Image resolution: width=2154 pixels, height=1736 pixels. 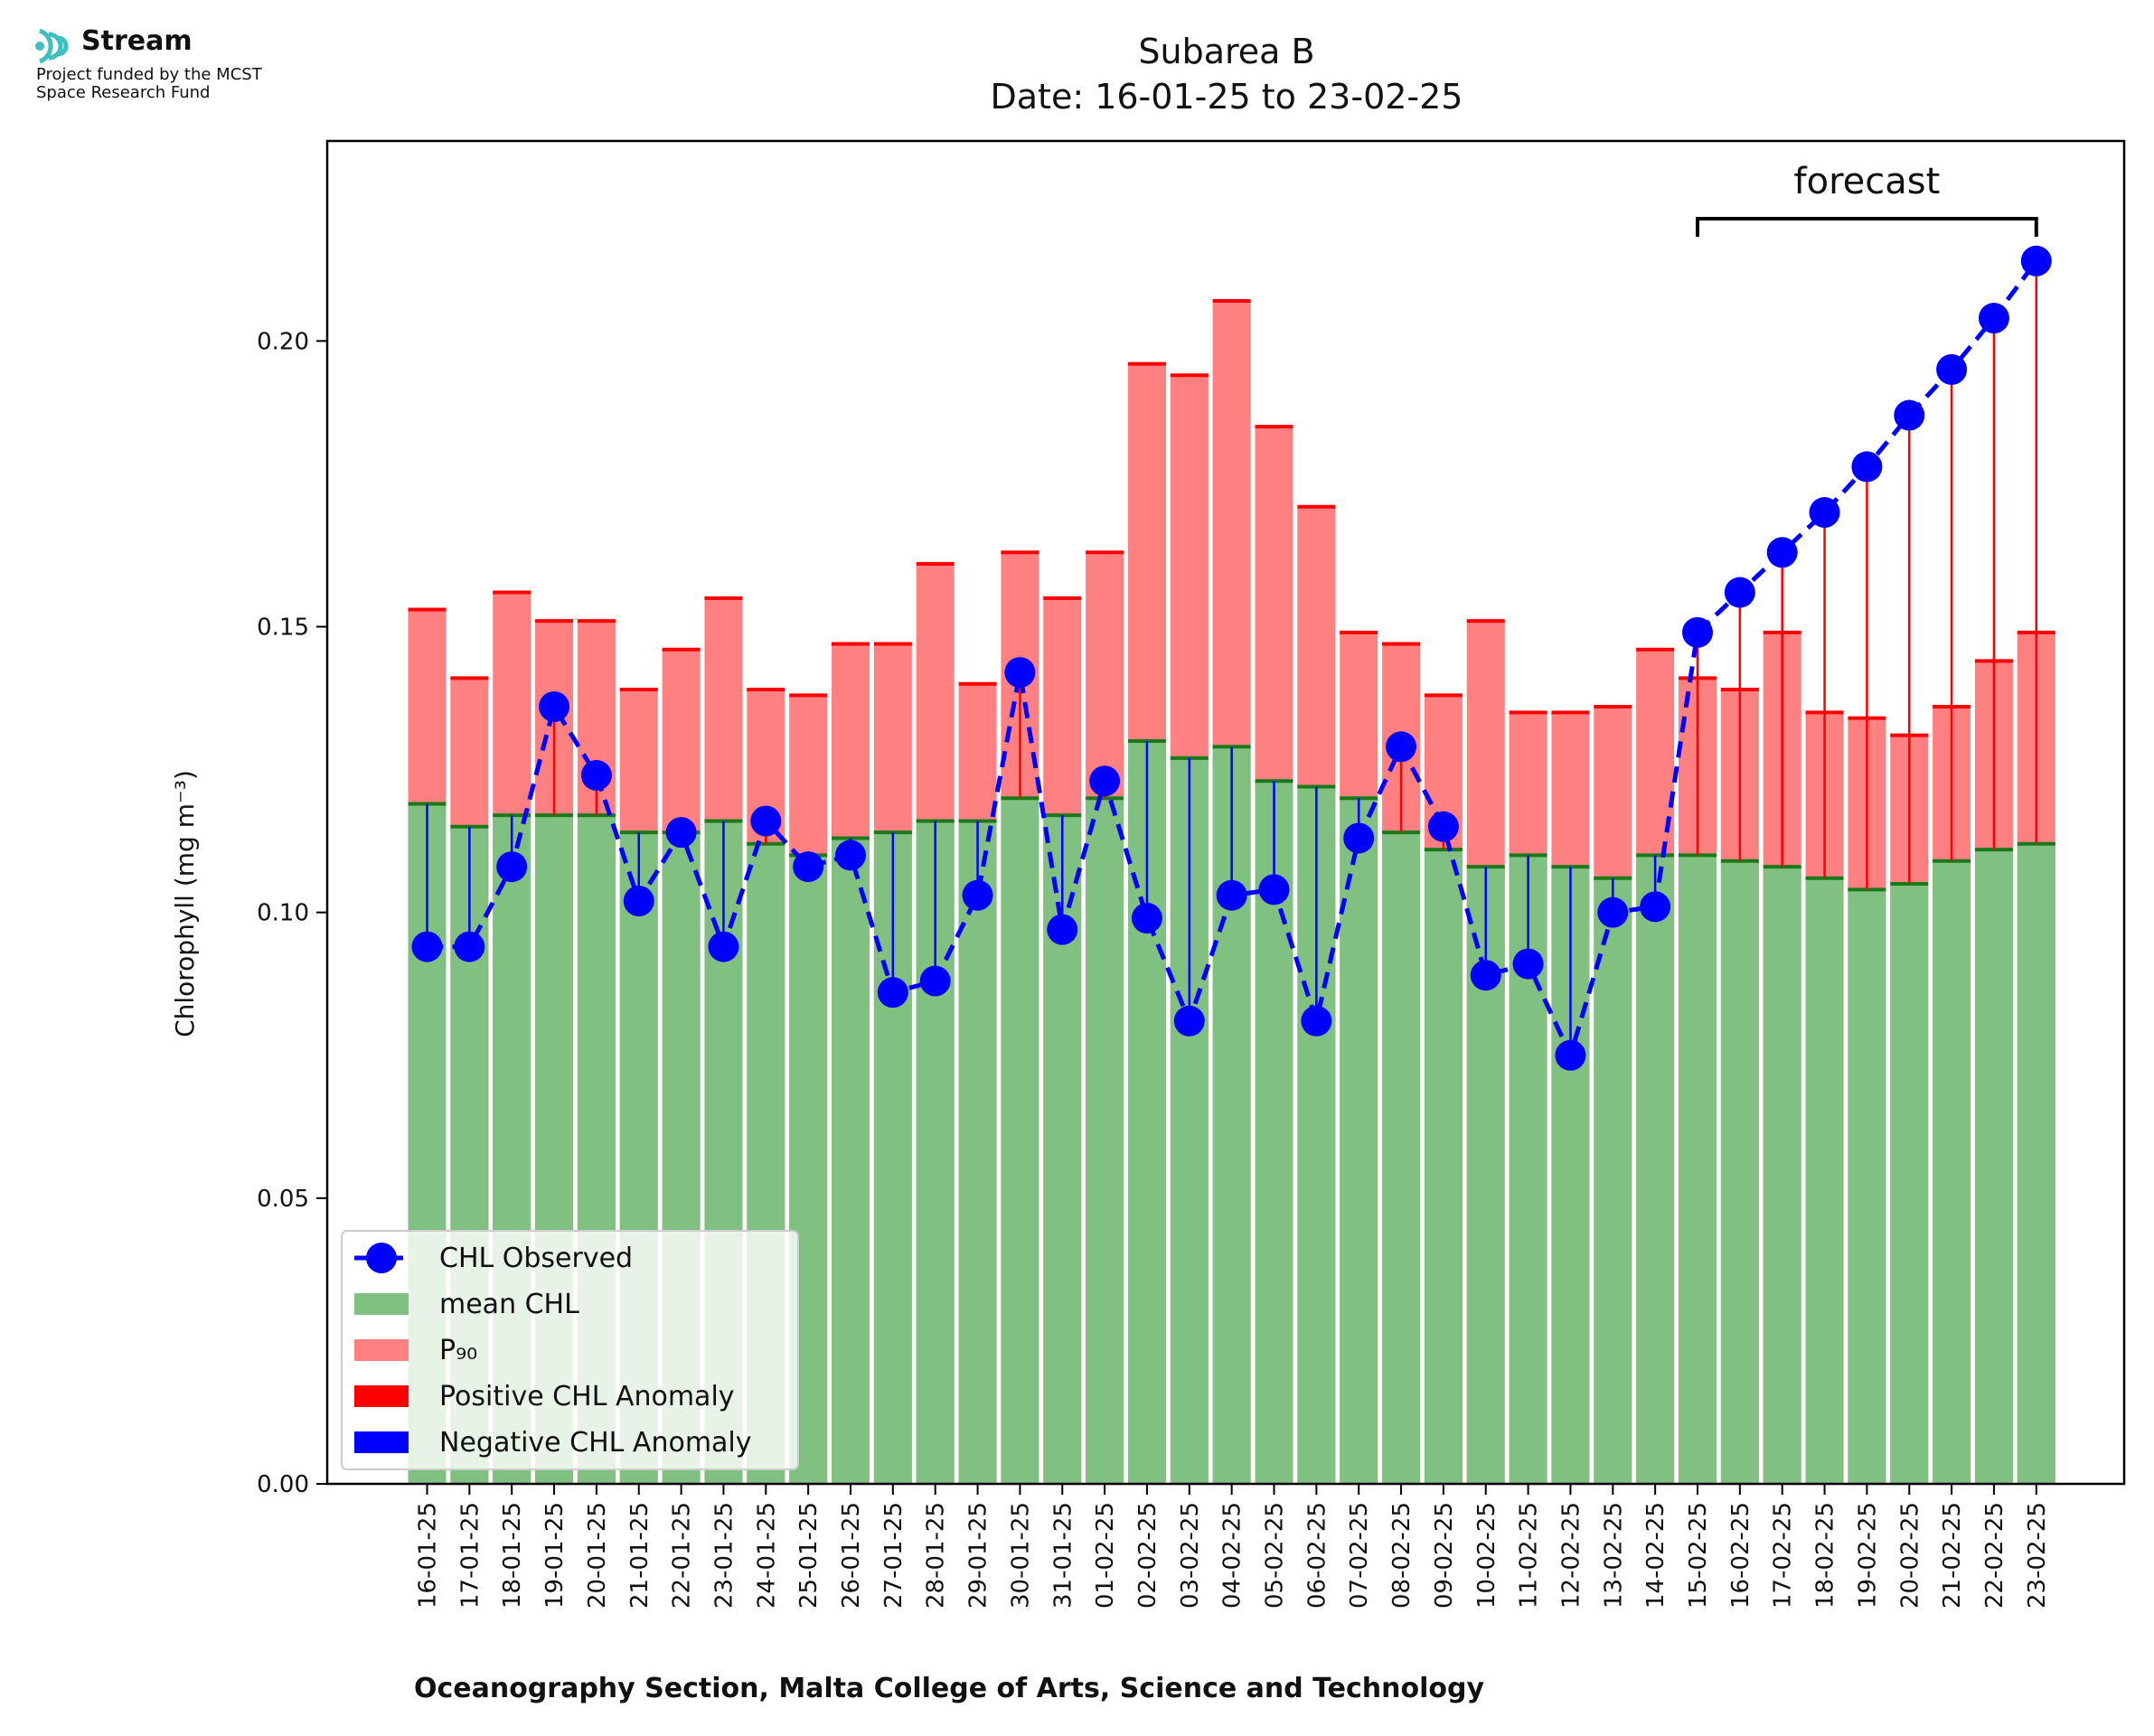 I want to click on forecast-annotation: forecast, so click(x=1867, y=199).